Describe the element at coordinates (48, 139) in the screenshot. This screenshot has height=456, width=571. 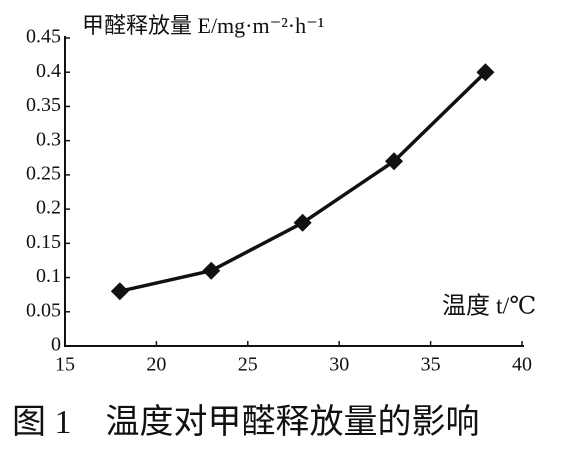
I see `y-tick-label: 0.3` at that location.